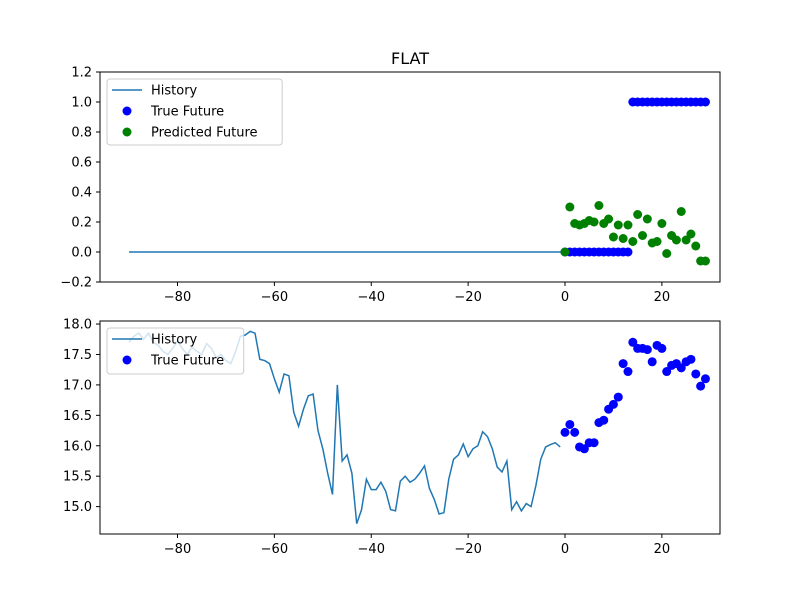 The width and height of the screenshot is (800, 600). I want to click on legend: History True Future, so click(175, 351).